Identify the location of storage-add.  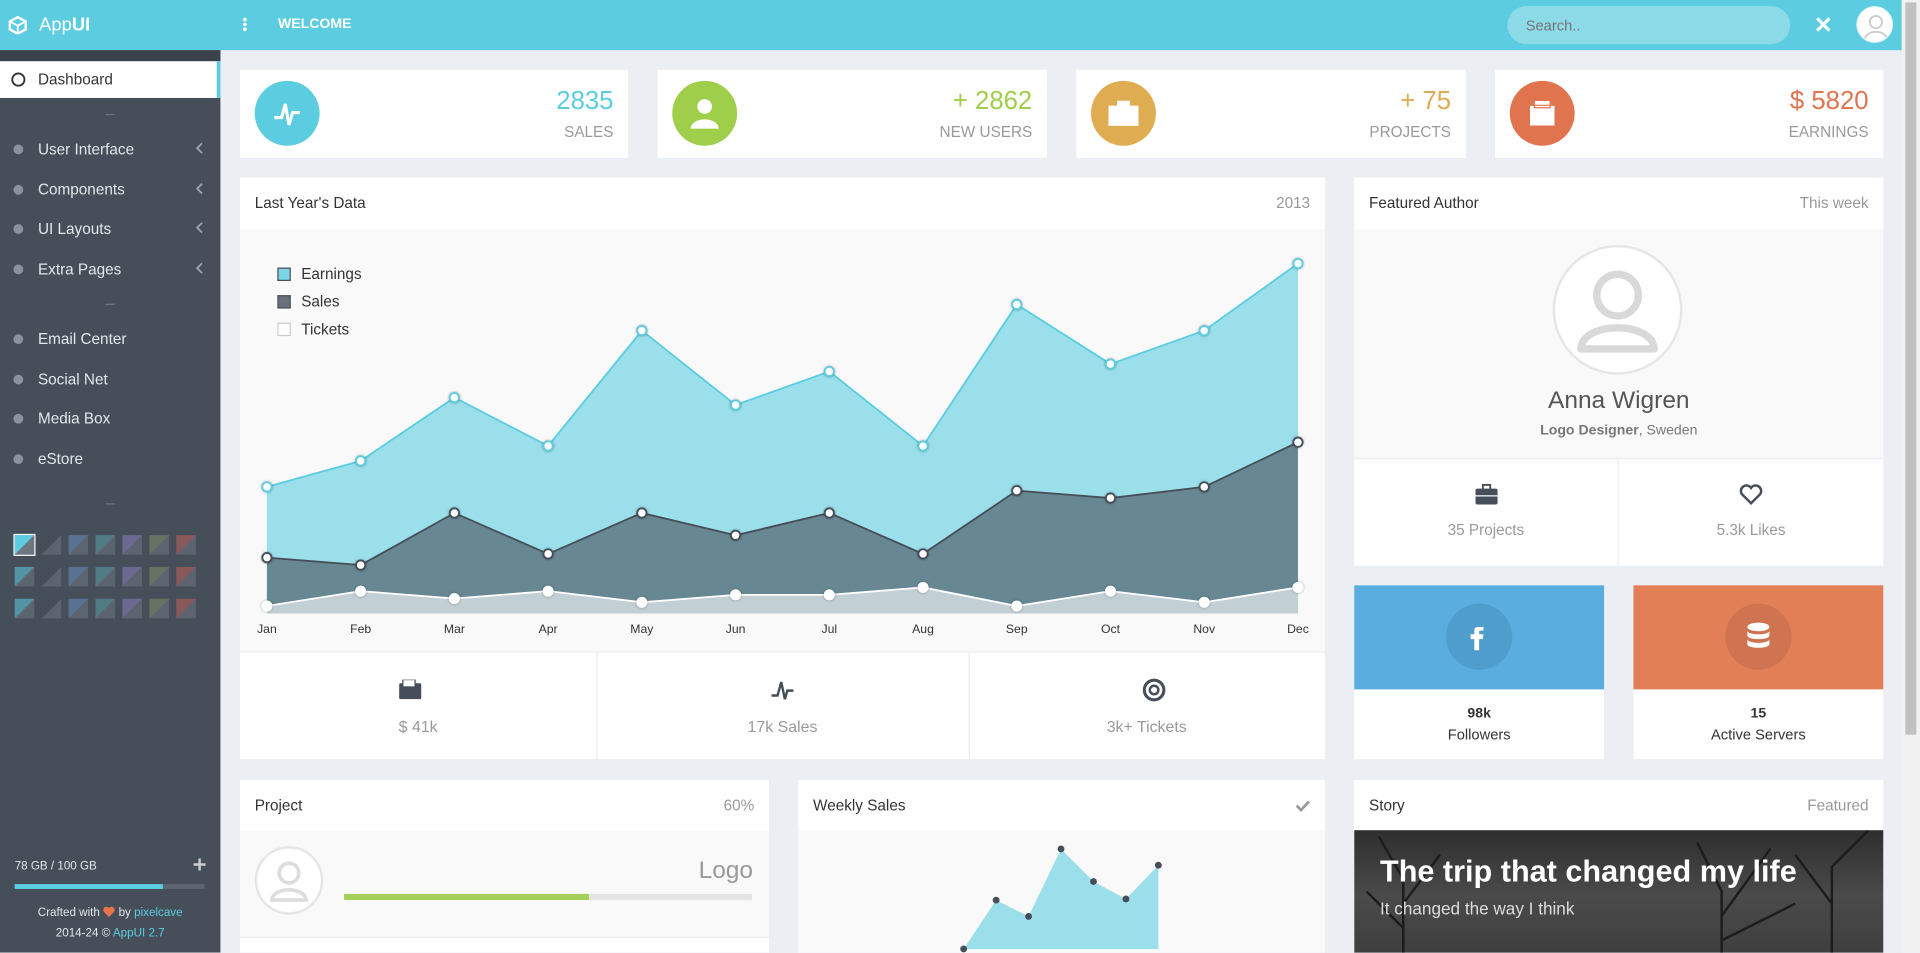
(199, 864).